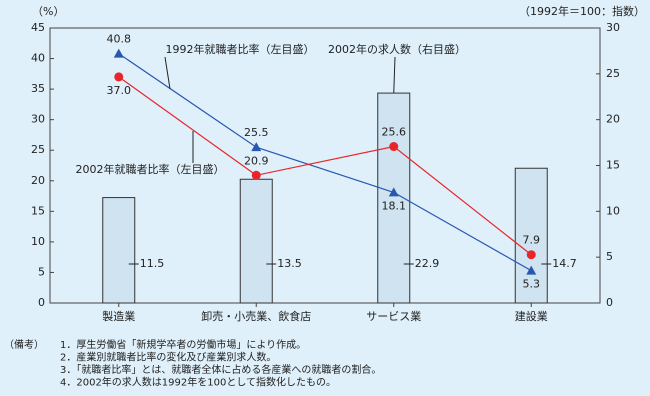  Describe the element at coordinates (240, 49) in the screenshot. I see `series-callout: 1992年就職者比率（左目盛）` at that location.